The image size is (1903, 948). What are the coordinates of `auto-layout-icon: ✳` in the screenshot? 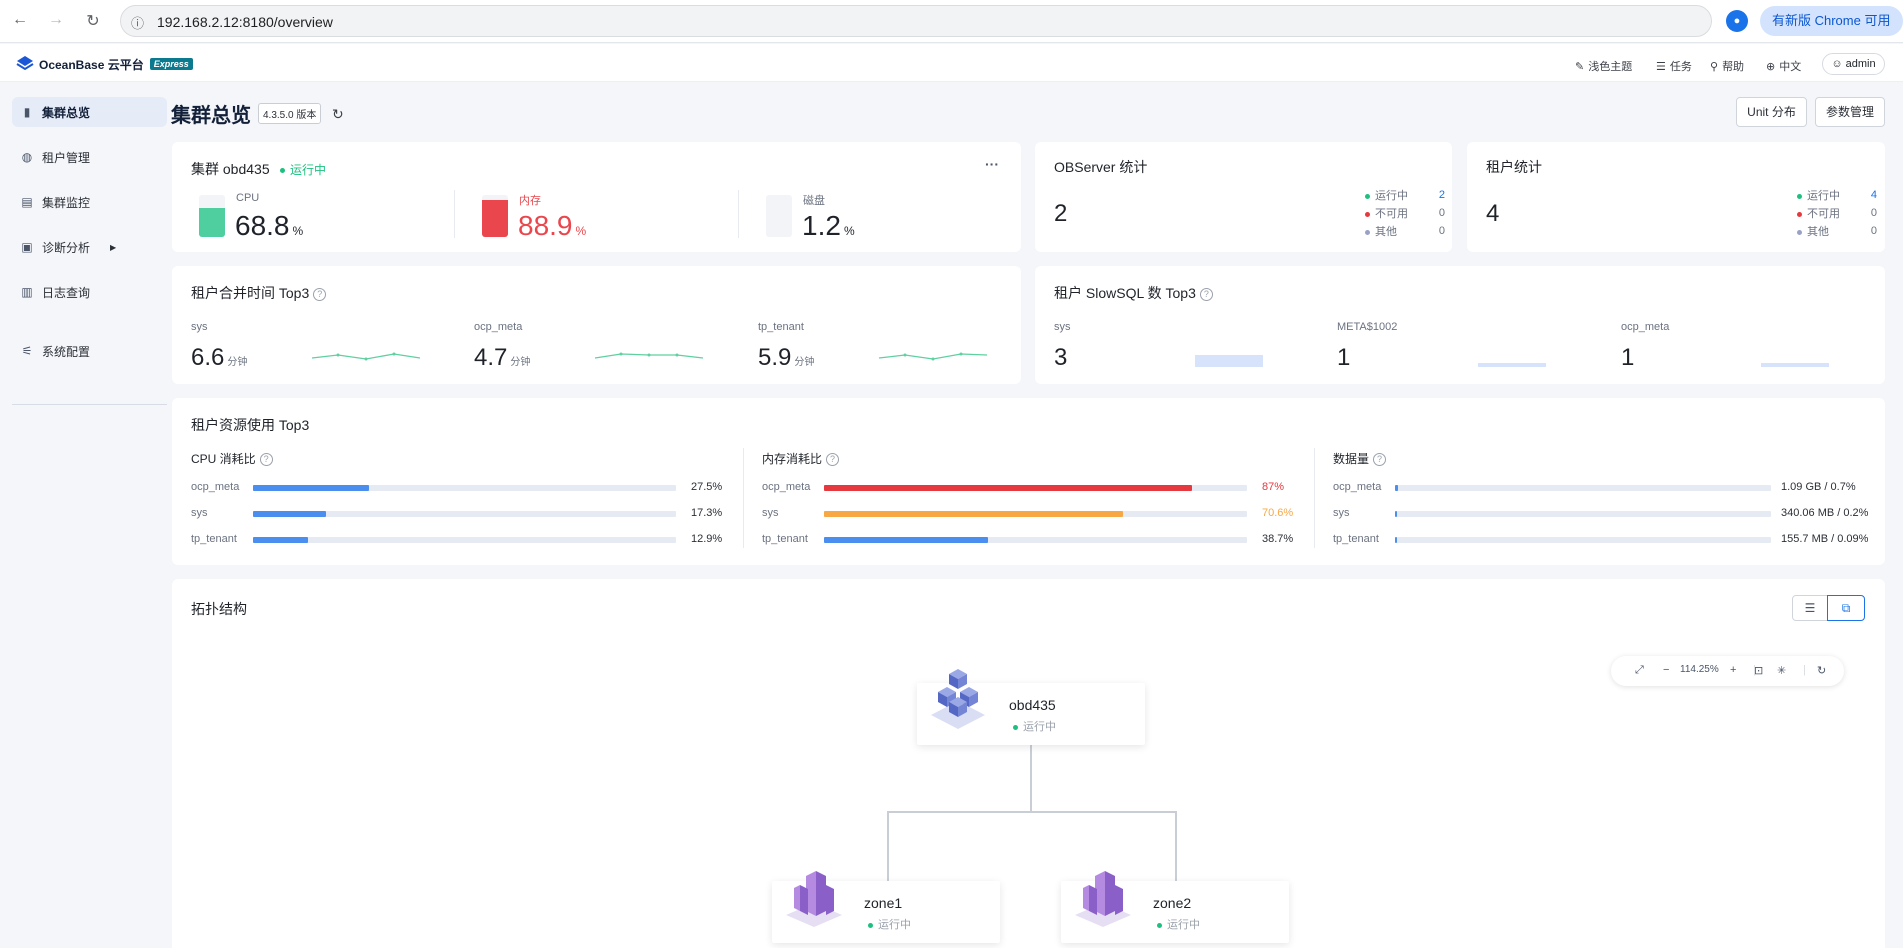 It's located at (1782, 671).